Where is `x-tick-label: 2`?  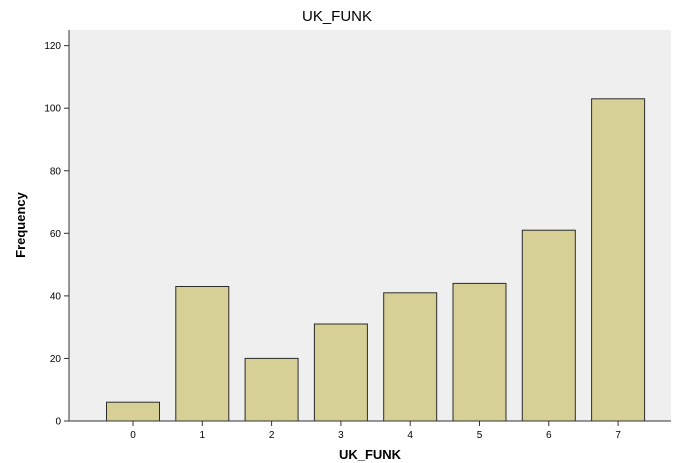 x-tick-label: 2 is located at coordinates (272, 435).